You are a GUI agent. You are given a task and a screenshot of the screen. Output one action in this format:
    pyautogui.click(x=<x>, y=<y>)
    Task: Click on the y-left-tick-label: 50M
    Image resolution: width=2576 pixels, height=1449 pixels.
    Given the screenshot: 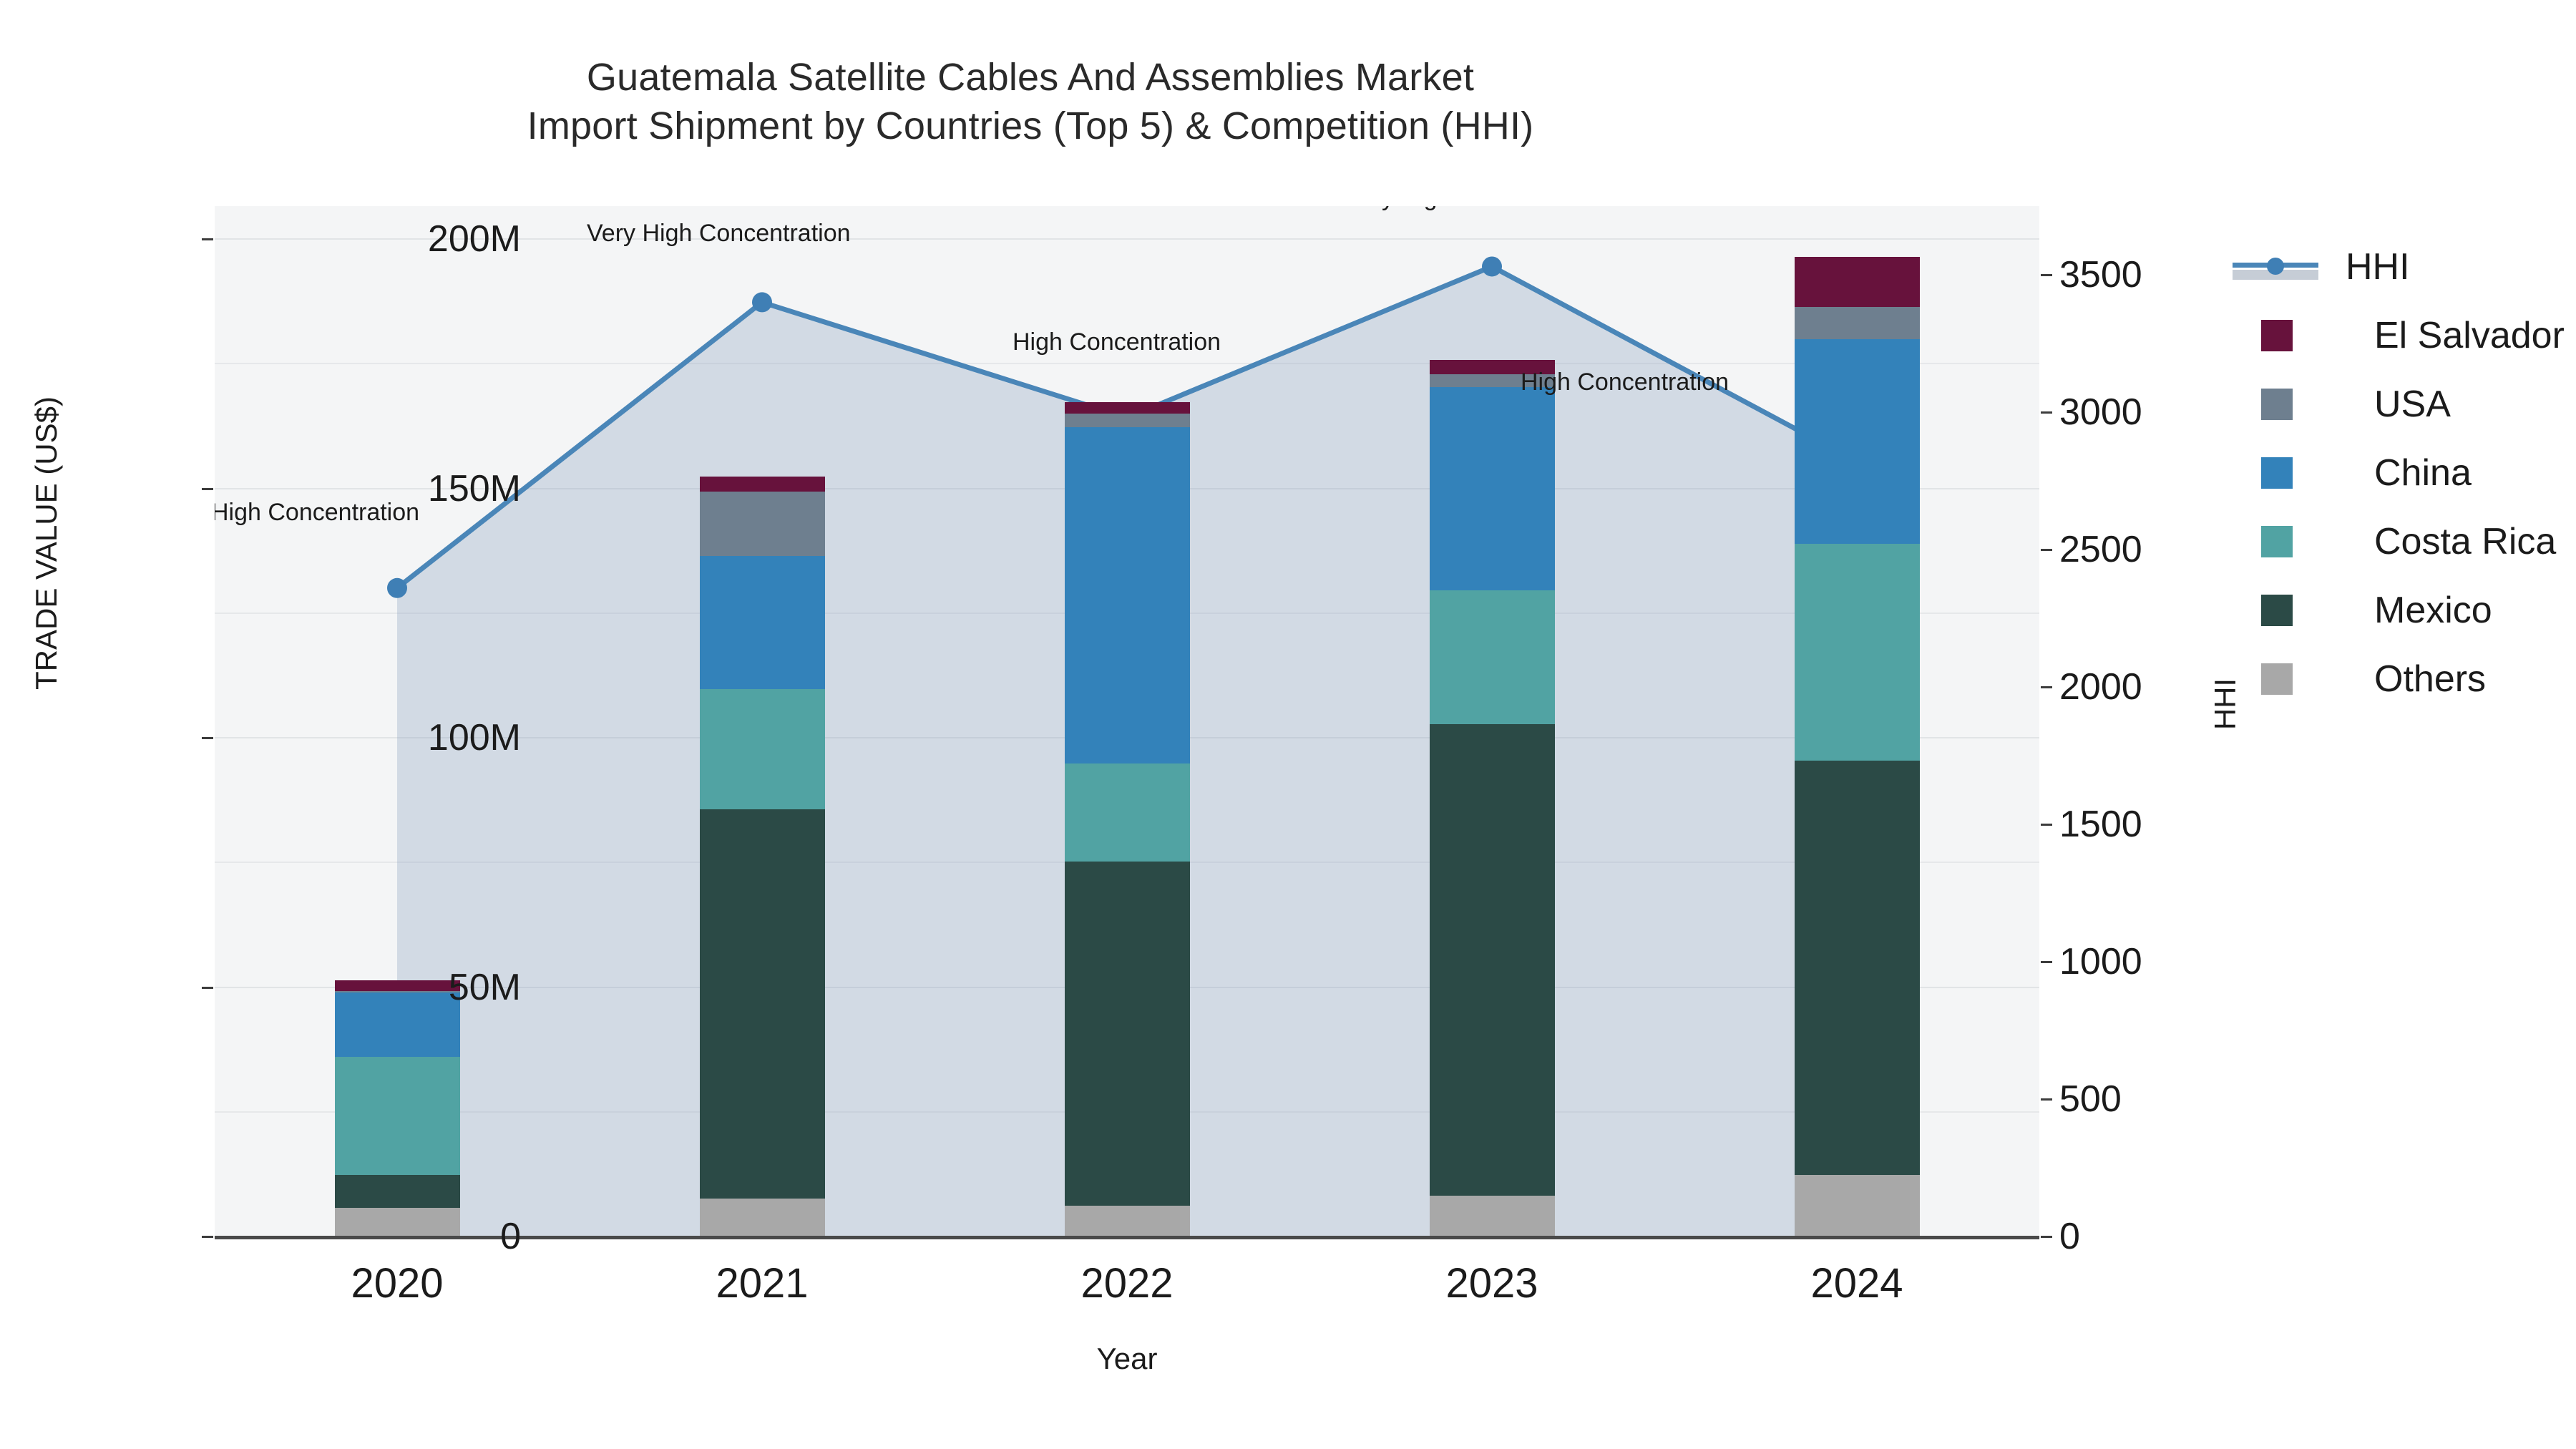 What is the action you would take?
    pyautogui.click(x=484, y=987)
    